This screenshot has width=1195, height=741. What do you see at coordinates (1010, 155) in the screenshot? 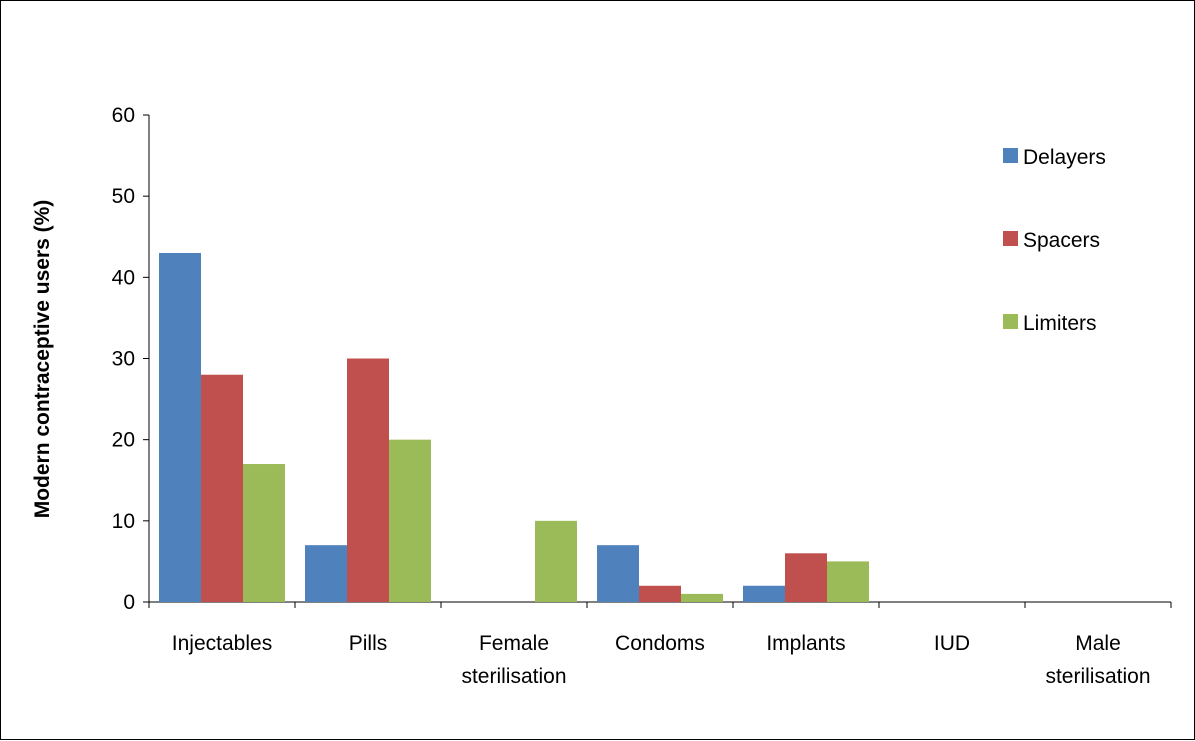
I see `legend-swatch-delayers` at bounding box center [1010, 155].